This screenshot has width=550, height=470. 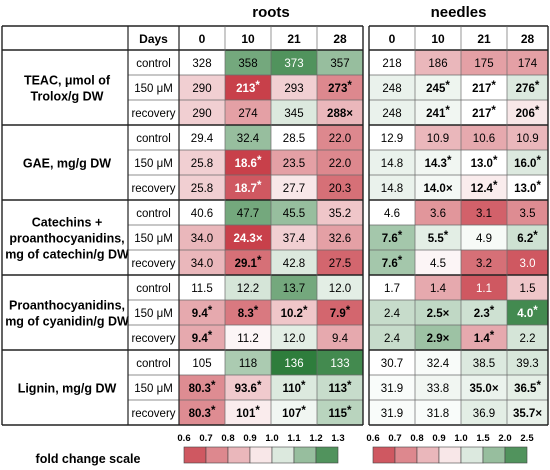 I want to click on cell-number: 105, so click(x=201, y=364).